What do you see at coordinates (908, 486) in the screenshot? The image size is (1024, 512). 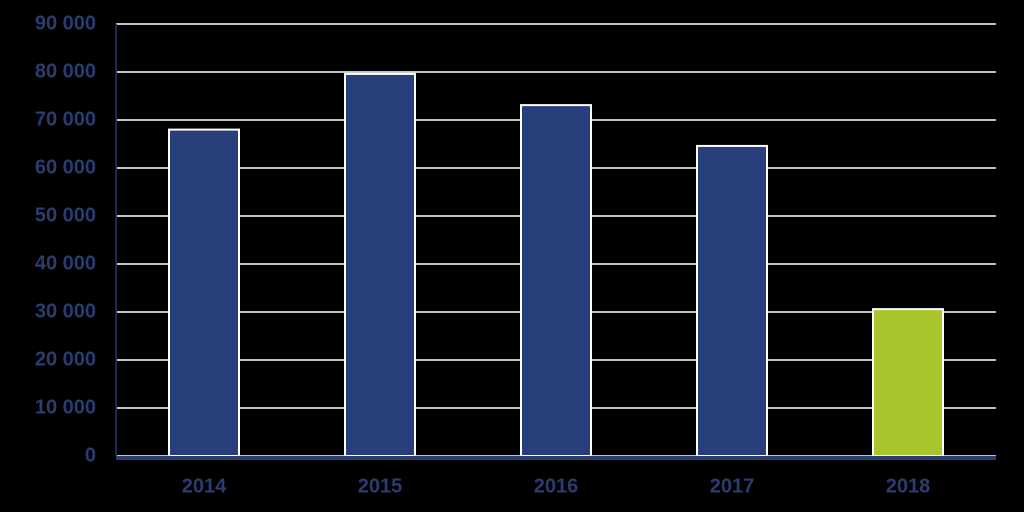 I see `x-tick-label: 2018` at bounding box center [908, 486].